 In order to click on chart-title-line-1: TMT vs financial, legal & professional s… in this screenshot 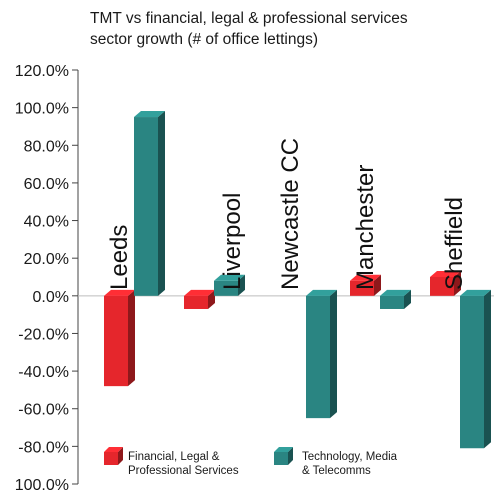, I will do `click(249, 18)`.